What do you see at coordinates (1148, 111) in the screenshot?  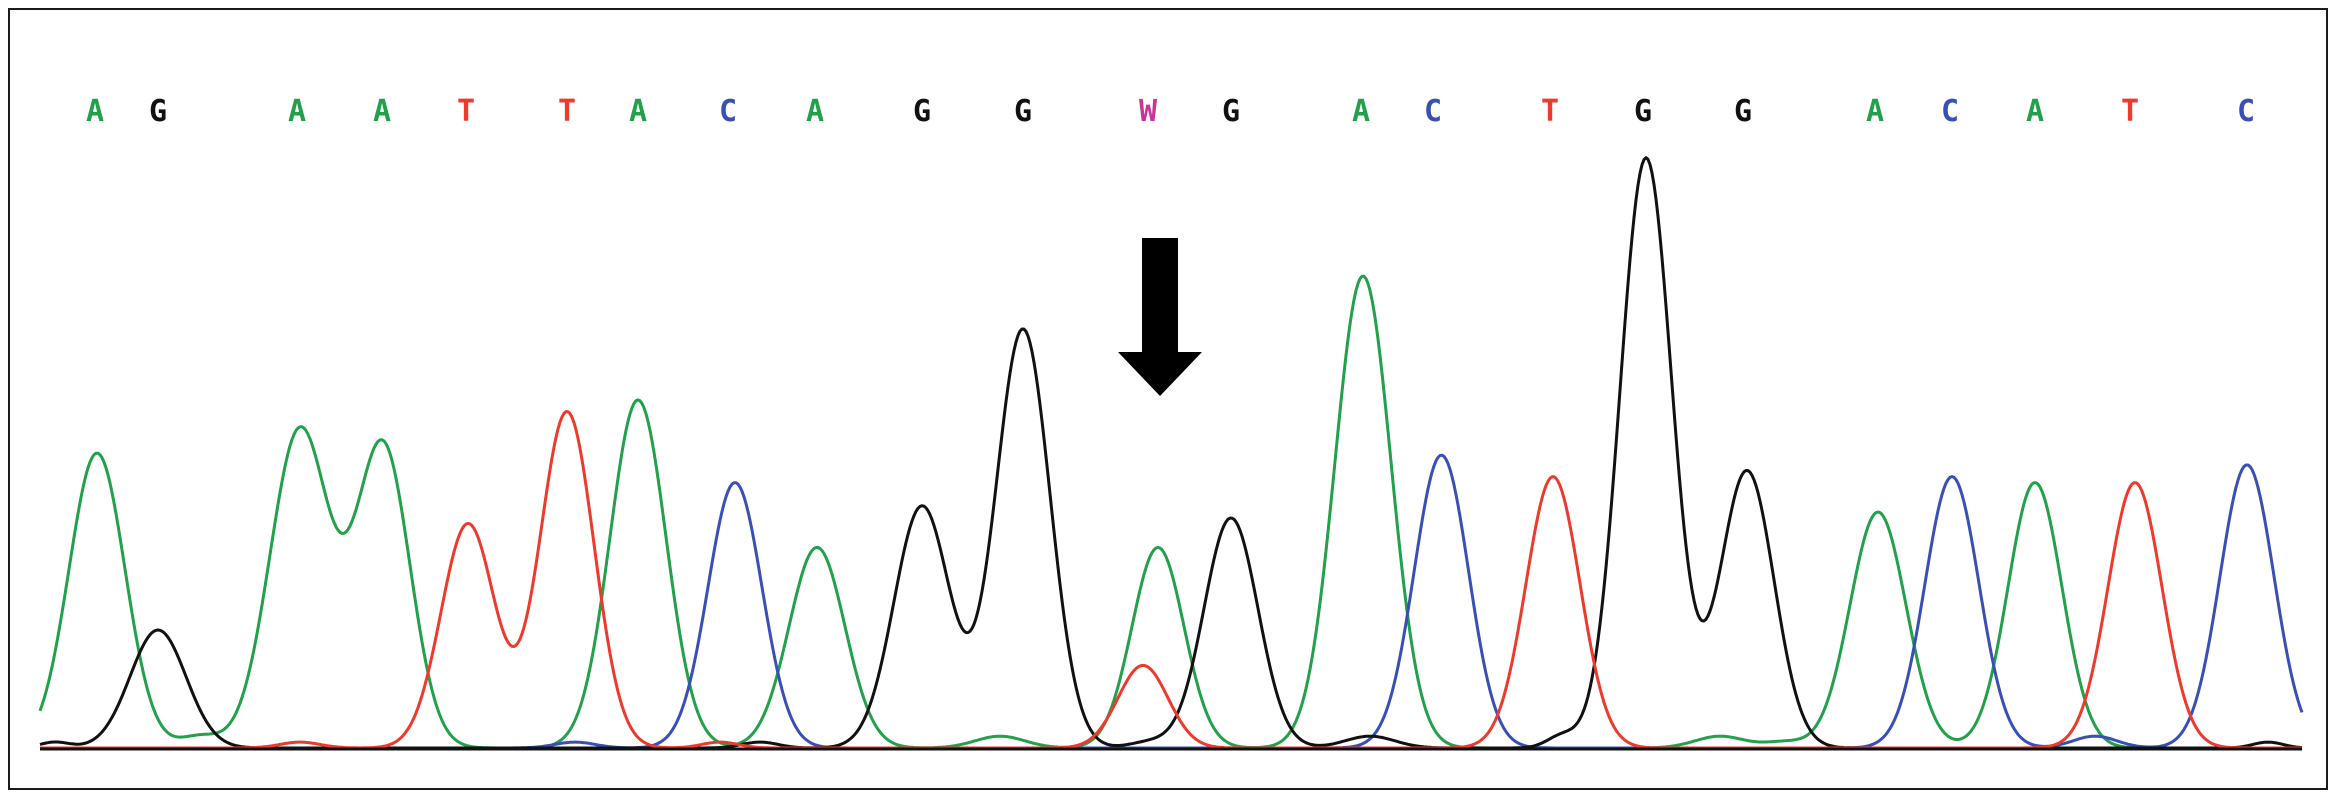 I see `base-call-label: W` at bounding box center [1148, 111].